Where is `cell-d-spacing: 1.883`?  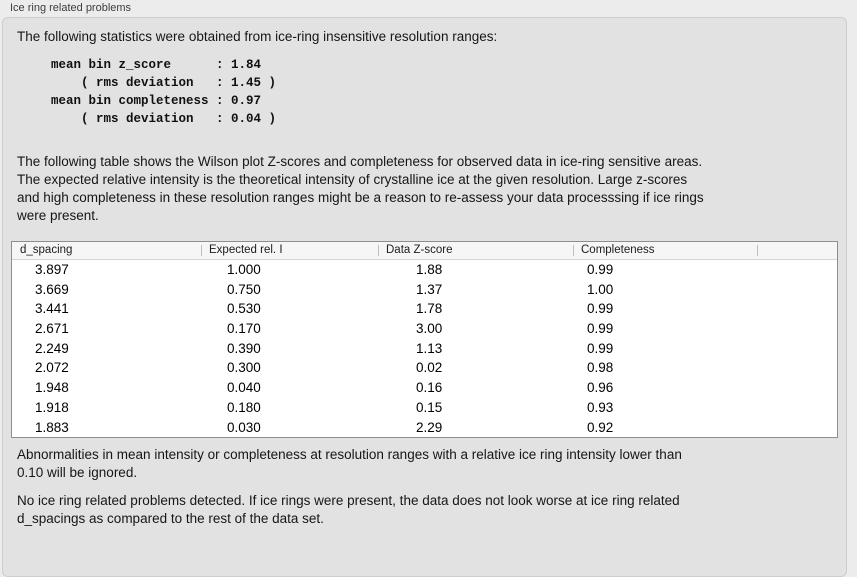 cell-d-spacing: 1.883 is located at coordinates (52, 427).